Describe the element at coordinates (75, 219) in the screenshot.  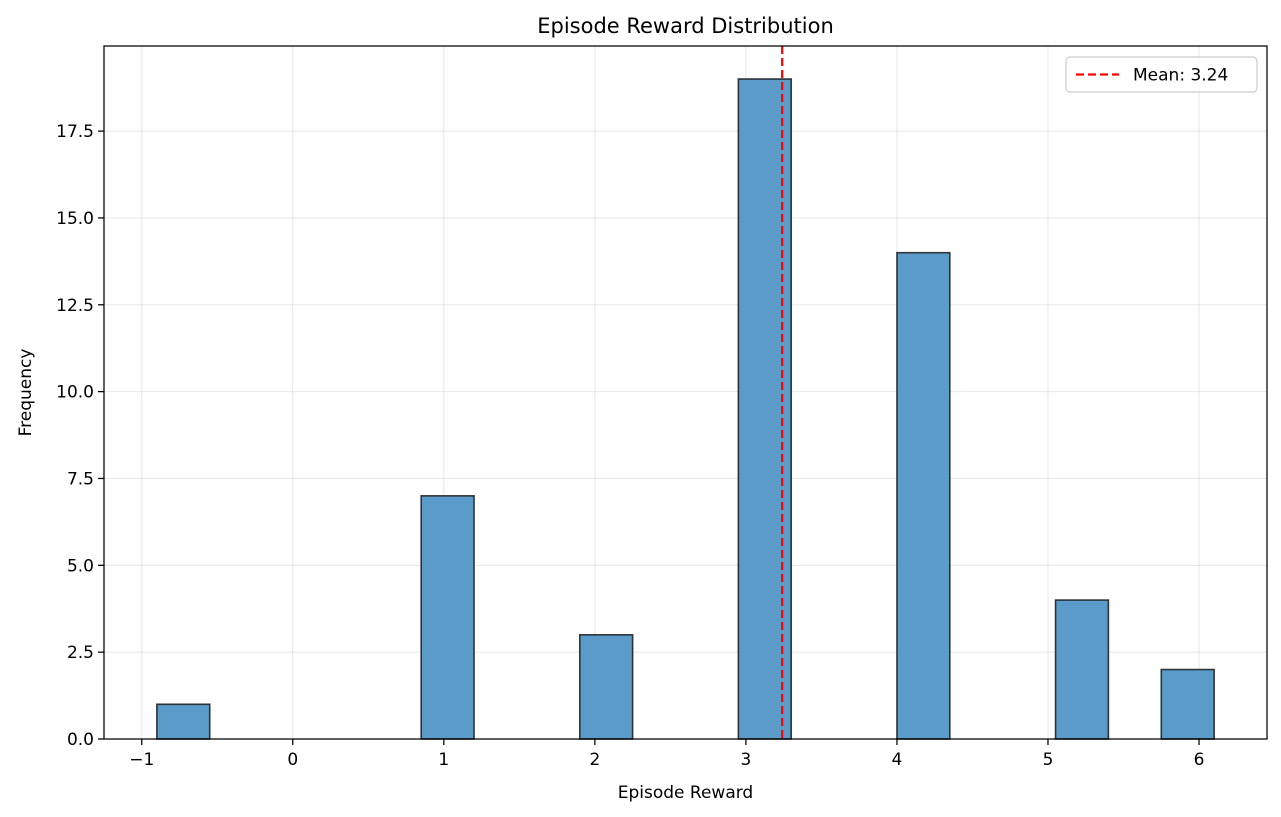
I see `y-tick-label-6: 15.0` at that location.